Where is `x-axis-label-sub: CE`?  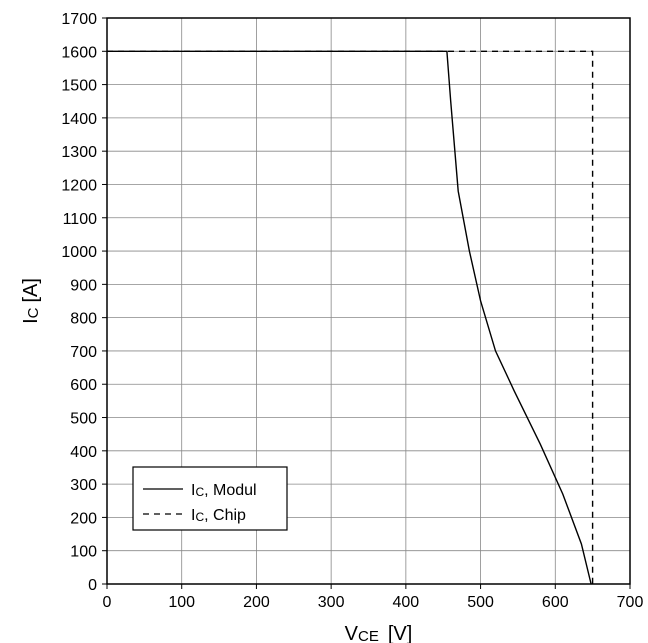
x-axis-label-sub: CE is located at coordinates (368, 635).